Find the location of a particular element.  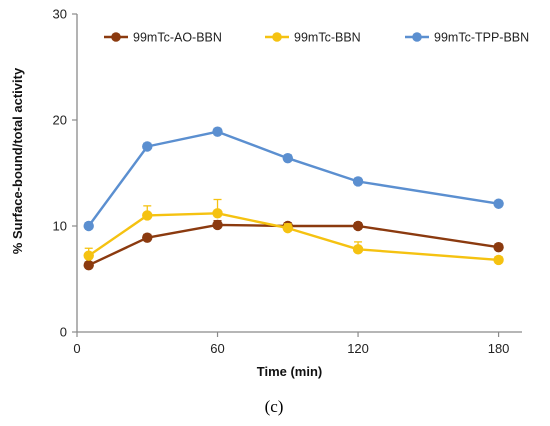

legend-item-2: 99mTc-BBN is located at coordinates (313, 38).